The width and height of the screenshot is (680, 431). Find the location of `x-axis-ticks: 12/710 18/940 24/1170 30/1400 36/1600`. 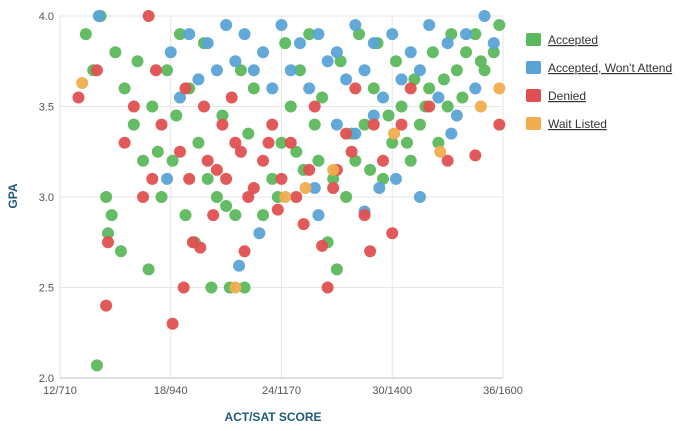

x-axis-ticks: 12/710 18/940 24/1170 30/1400 36/1600 is located at coordinates (283, 391).